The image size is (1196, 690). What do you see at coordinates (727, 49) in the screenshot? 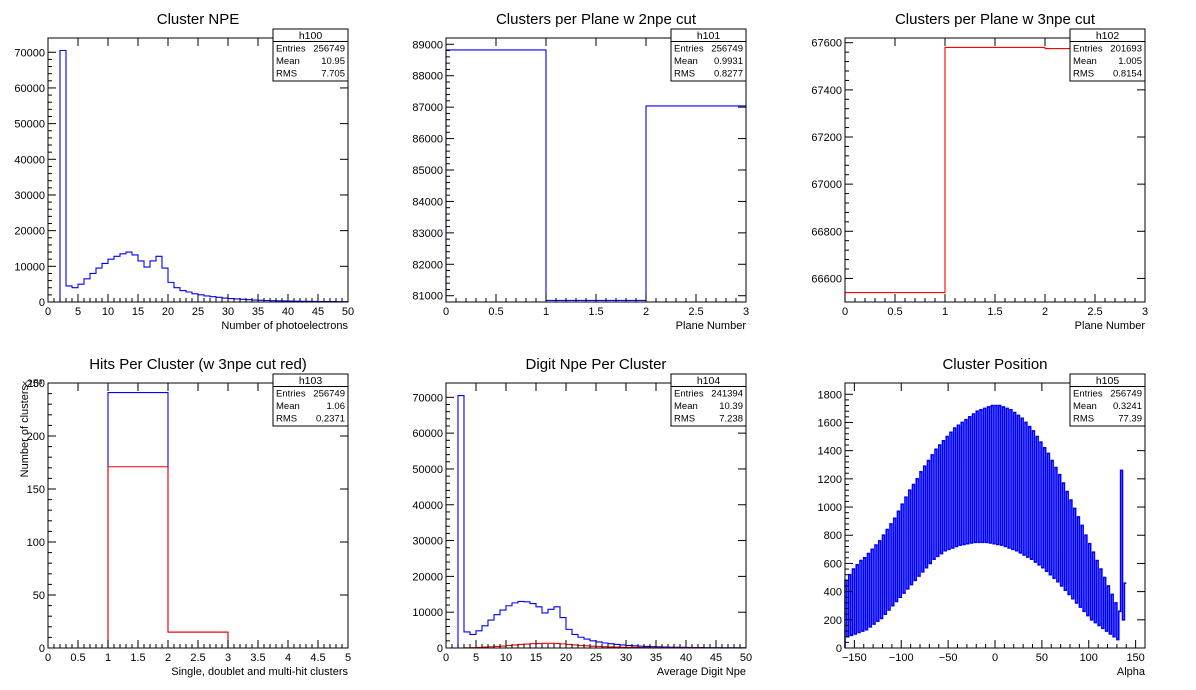
I see `stats-row-value: 256749` at bounding box center [727, 49].